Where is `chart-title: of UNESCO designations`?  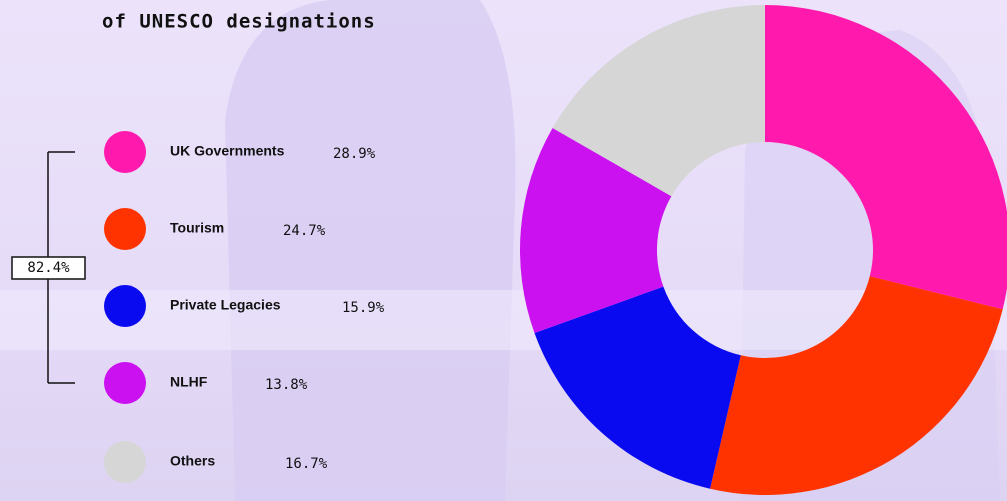 chart-title: of UNESCO designations is located at coordinates (239, 22).